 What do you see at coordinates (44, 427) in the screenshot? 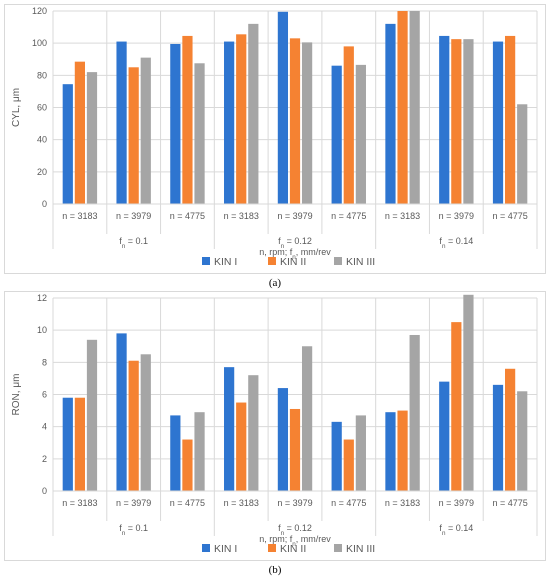
I see `y-tick-label: 4` at bounding box center [44, 427].